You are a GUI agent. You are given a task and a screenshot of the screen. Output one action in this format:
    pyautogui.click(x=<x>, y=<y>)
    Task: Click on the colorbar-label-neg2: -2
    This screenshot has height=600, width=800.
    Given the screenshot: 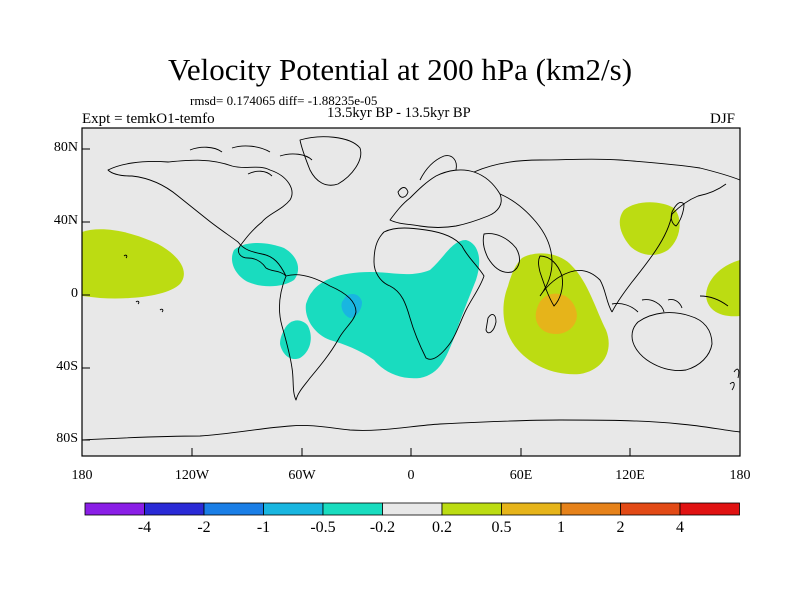 What is the action you would take?
    pyautogui.click(x=204, y=527)
    